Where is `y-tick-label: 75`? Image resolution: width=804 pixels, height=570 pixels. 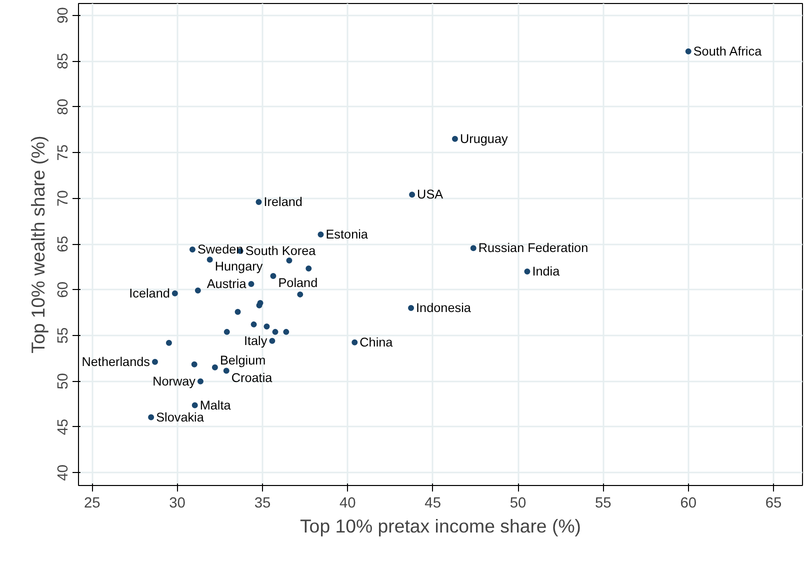 y-tick-label: 75 is located at coordinates (64, 152).